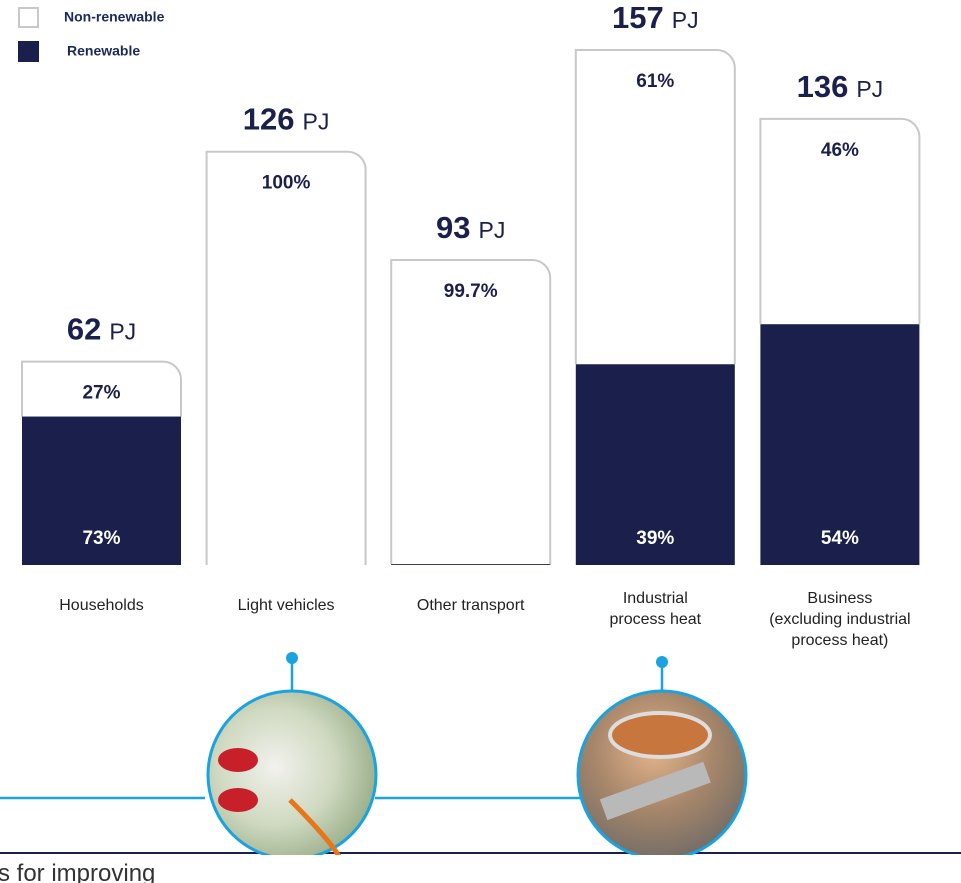 Image resolution: width=961 pixels, height=883 pixels. Describe the element at coordinates (638, 17) in the screenshot. I see `total-value: 157` at that location.